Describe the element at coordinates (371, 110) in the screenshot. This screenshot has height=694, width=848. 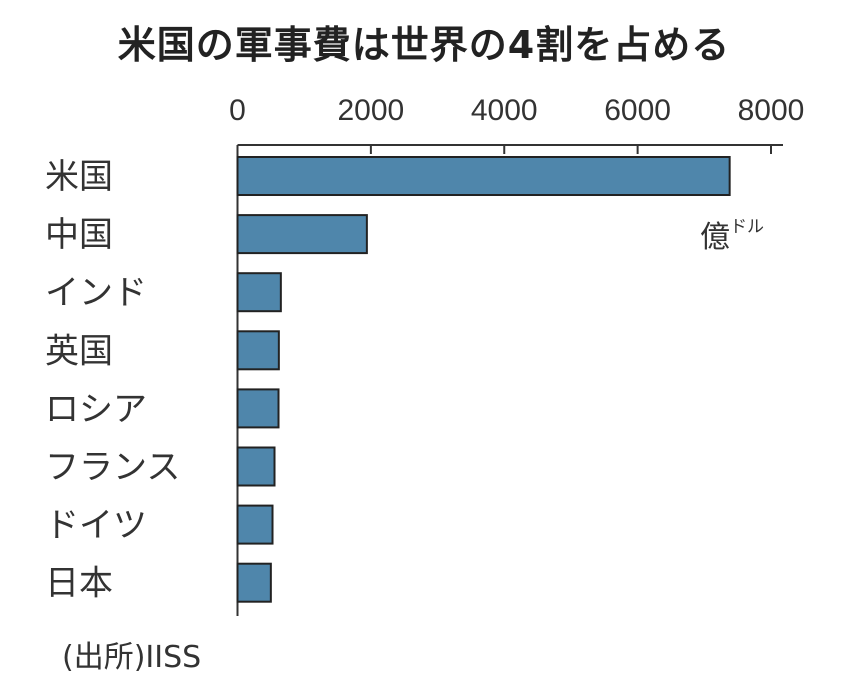
I see `x-tick-label: 2000` at that location.